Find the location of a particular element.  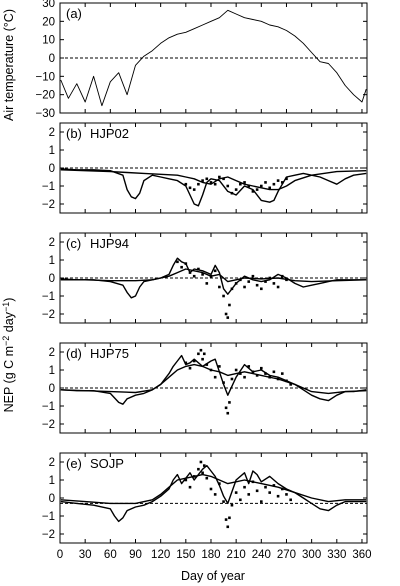

y-tick-label-sojp: 1 is located at coordinates (52, 481).